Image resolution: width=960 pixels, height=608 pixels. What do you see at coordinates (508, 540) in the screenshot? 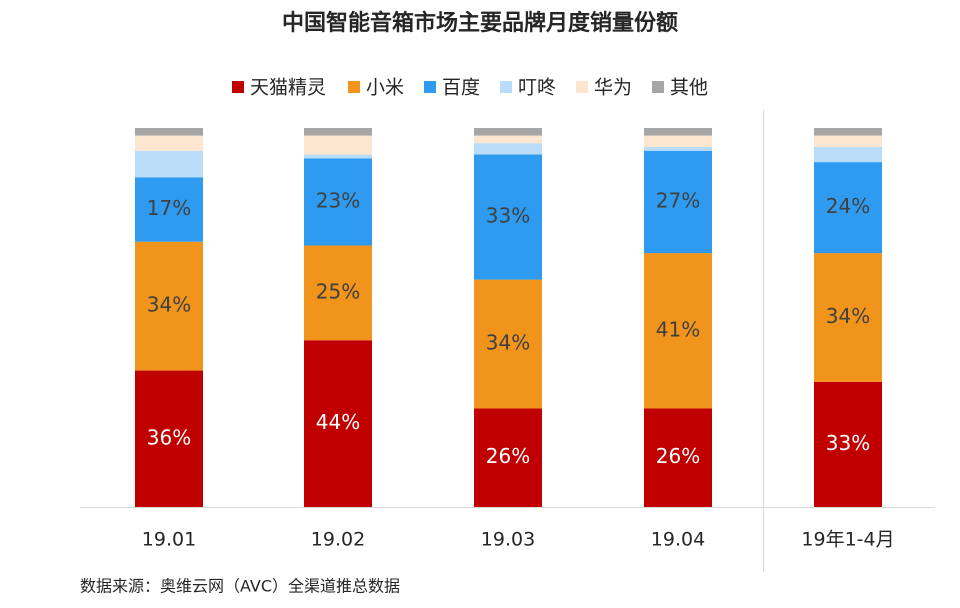
I see `x-tick-label: 19.03` at bounding box center [508, 540].